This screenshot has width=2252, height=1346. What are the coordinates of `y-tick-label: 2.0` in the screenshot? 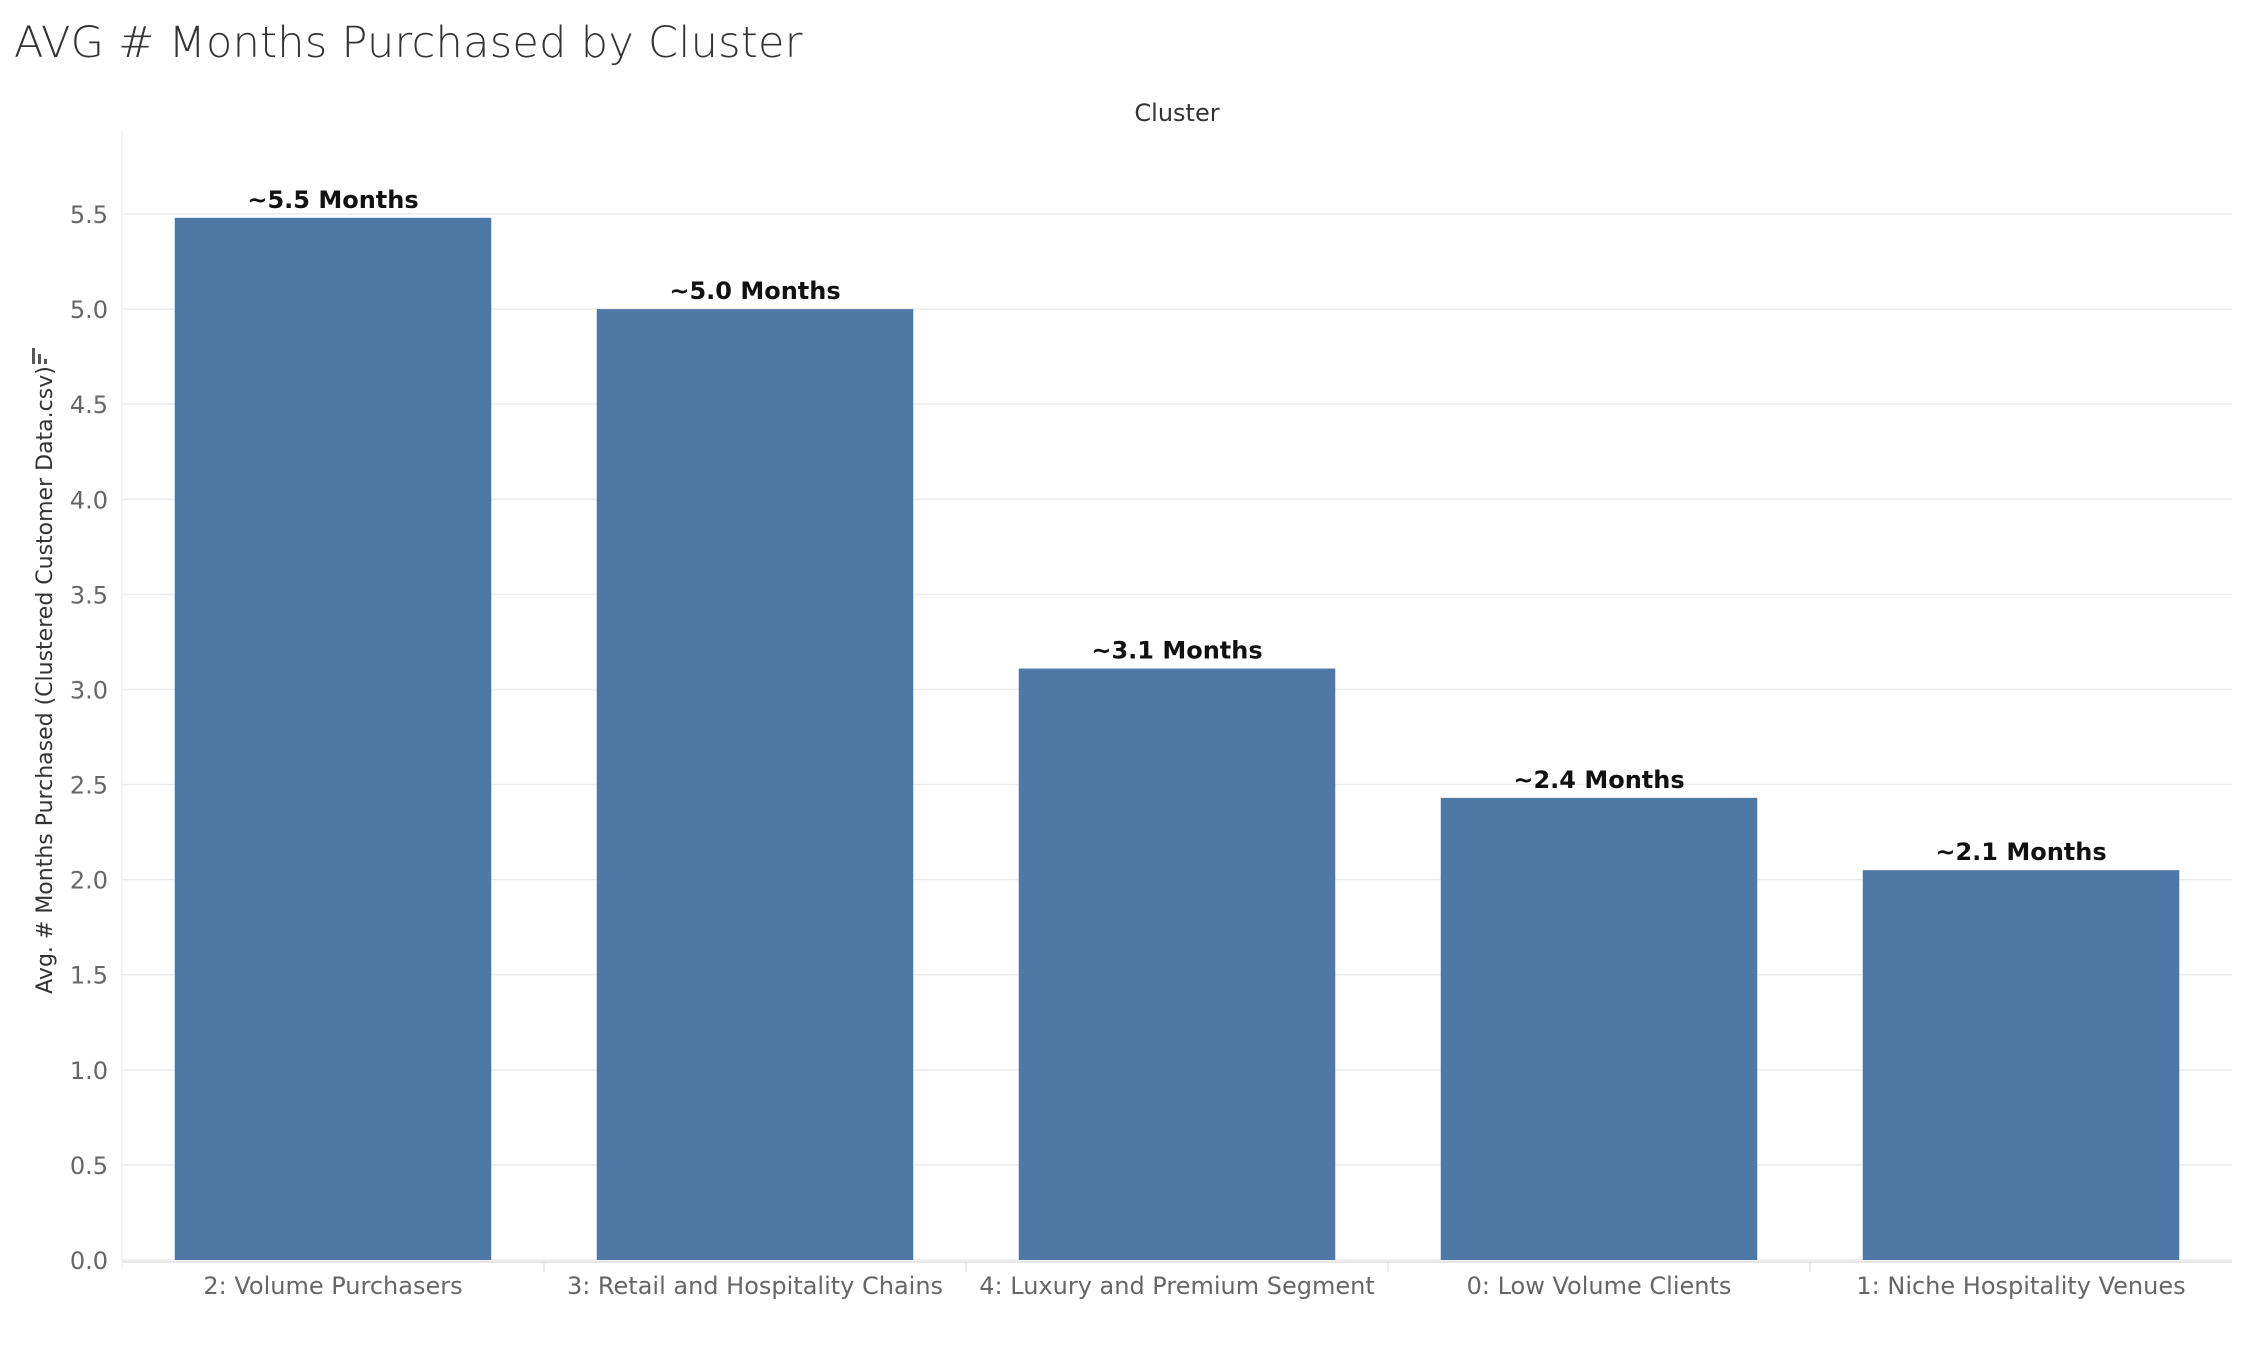 It's located at (89, 881).